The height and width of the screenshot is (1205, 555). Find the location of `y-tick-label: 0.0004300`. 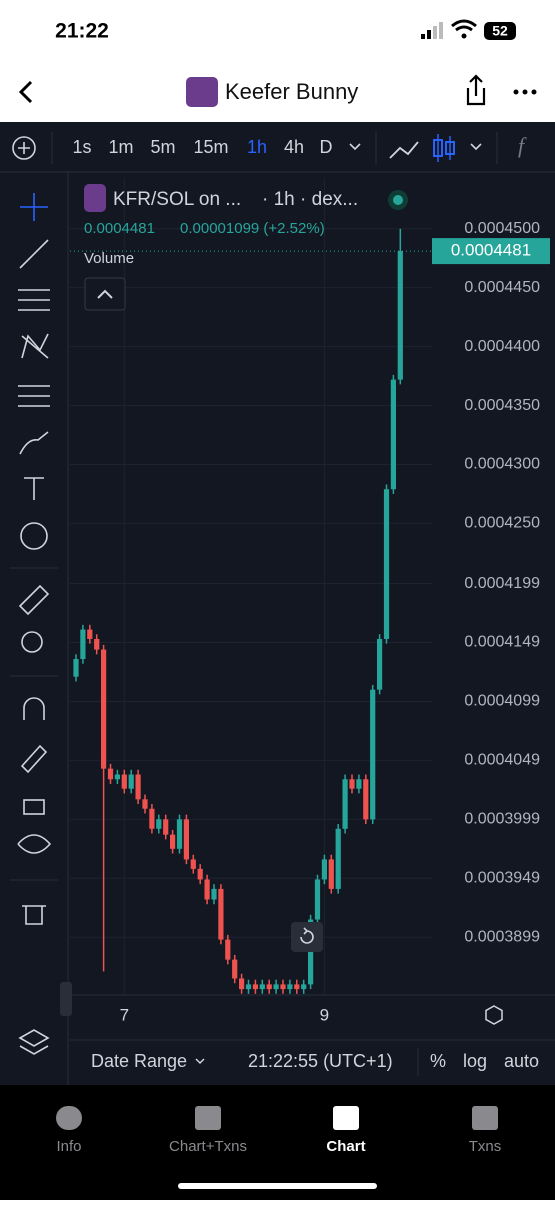

y-tick-label: 0.0004300 is located at coordinates (502, 464).